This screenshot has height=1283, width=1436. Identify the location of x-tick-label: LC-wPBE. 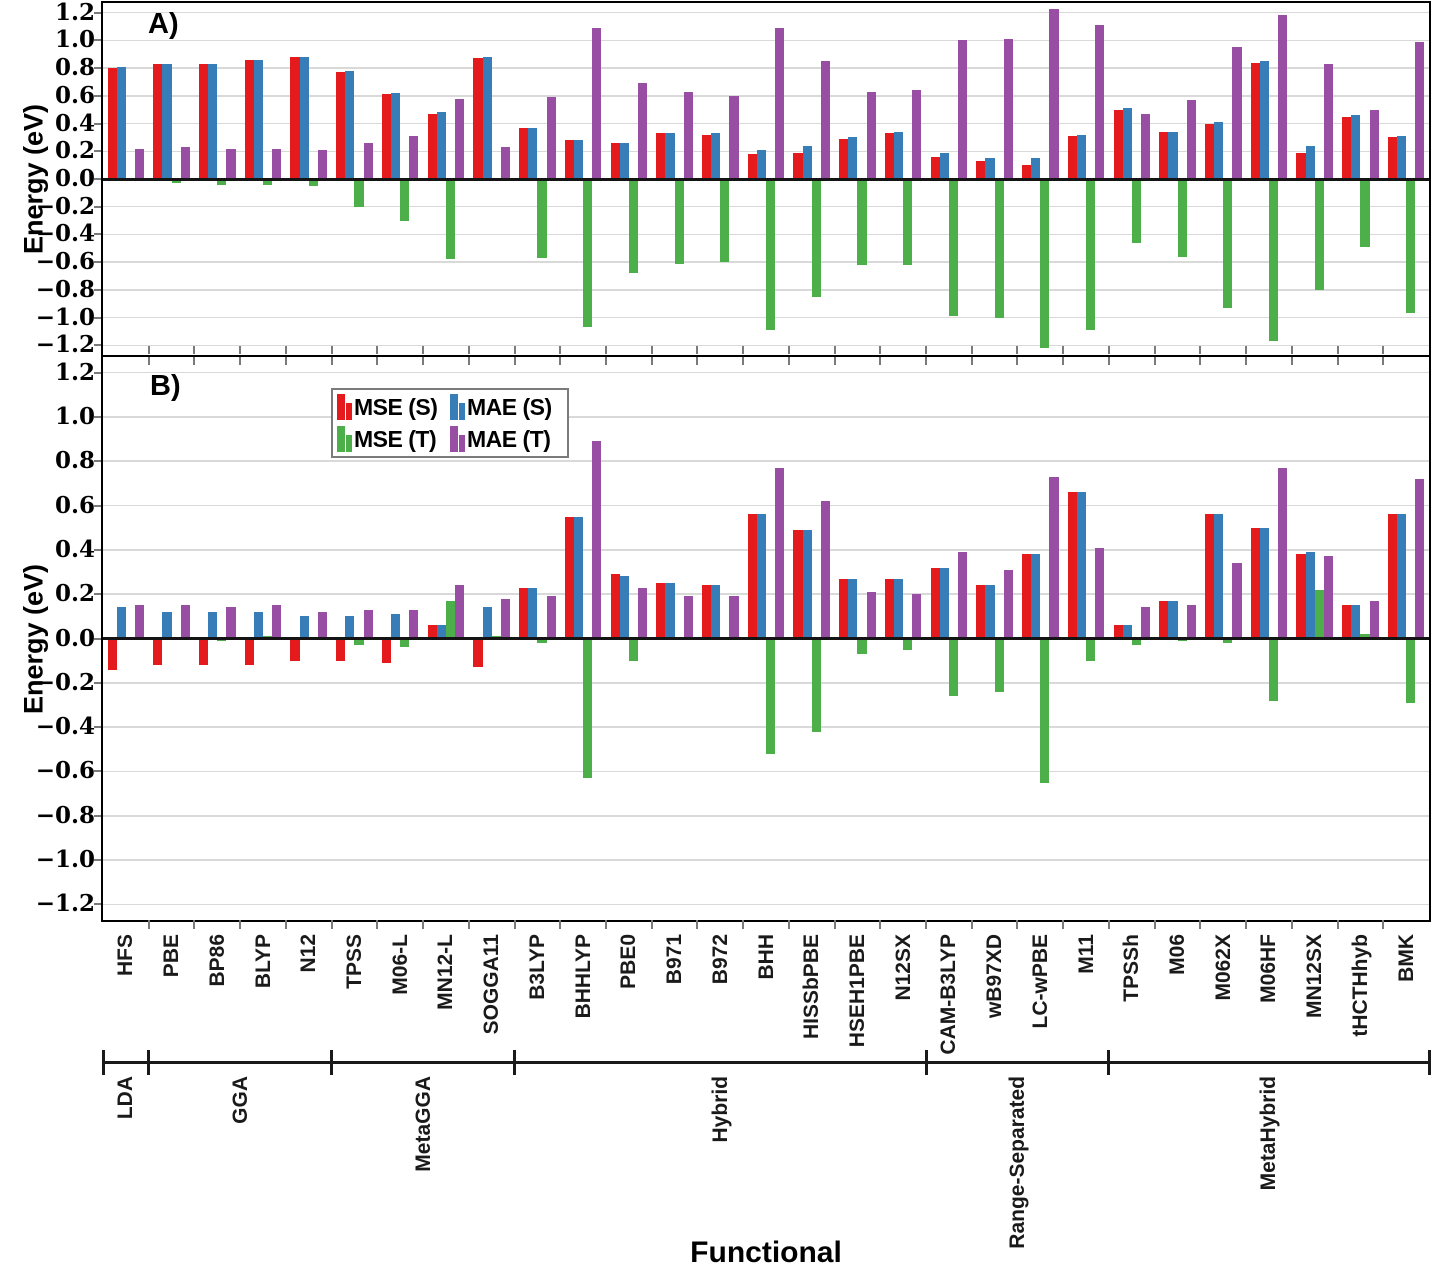
(1040, 981).